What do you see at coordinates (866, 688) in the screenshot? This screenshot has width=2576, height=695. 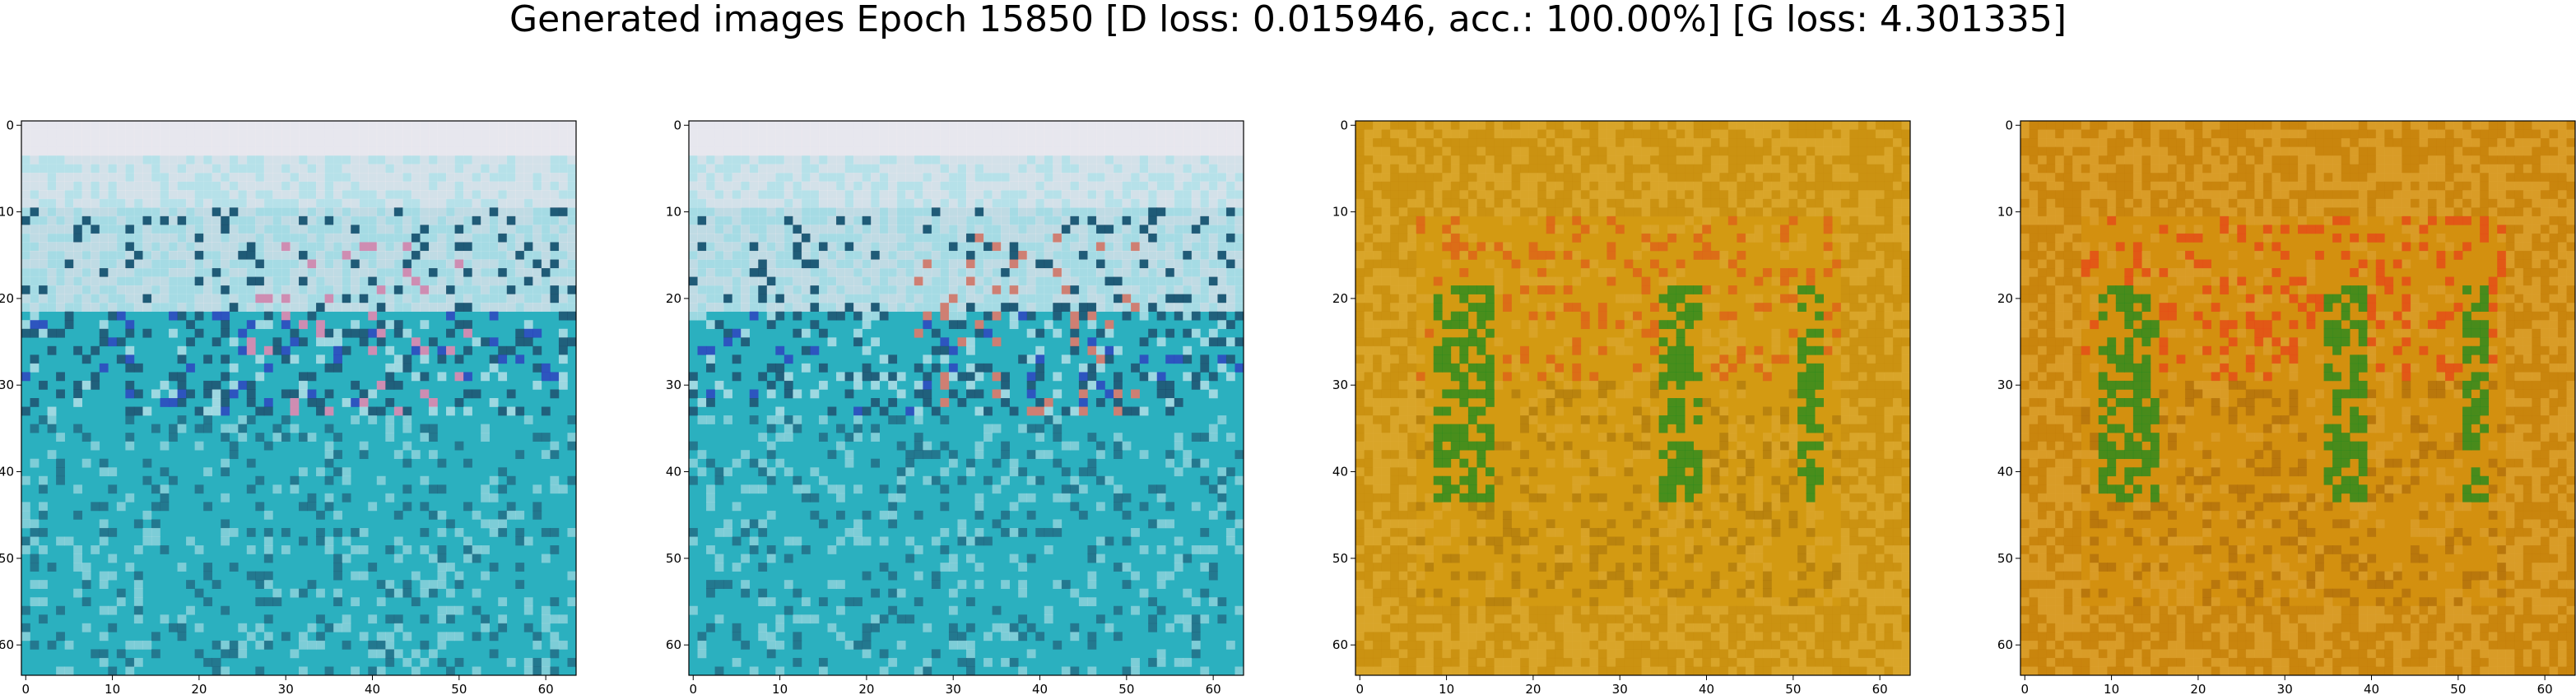 I see `panel-2-xtick-label: 20` at bounding box center [866, 688].